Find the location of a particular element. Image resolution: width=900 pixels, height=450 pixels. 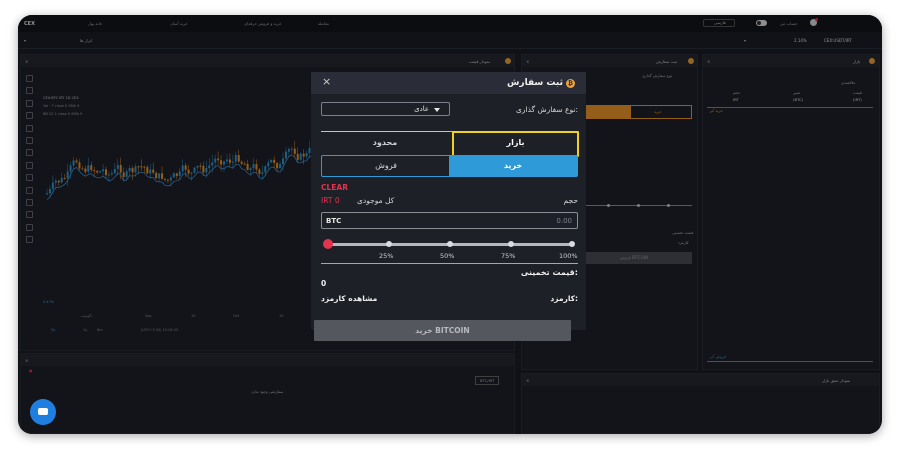

crosshair-icon is located at coordinates (29, 78).